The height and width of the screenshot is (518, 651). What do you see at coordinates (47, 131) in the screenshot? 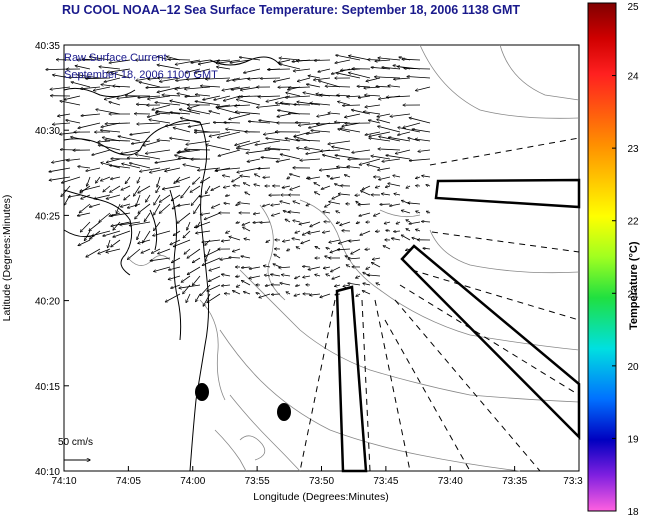
I see `y-tick-label: 40:30` at bounding box center [47, 131].